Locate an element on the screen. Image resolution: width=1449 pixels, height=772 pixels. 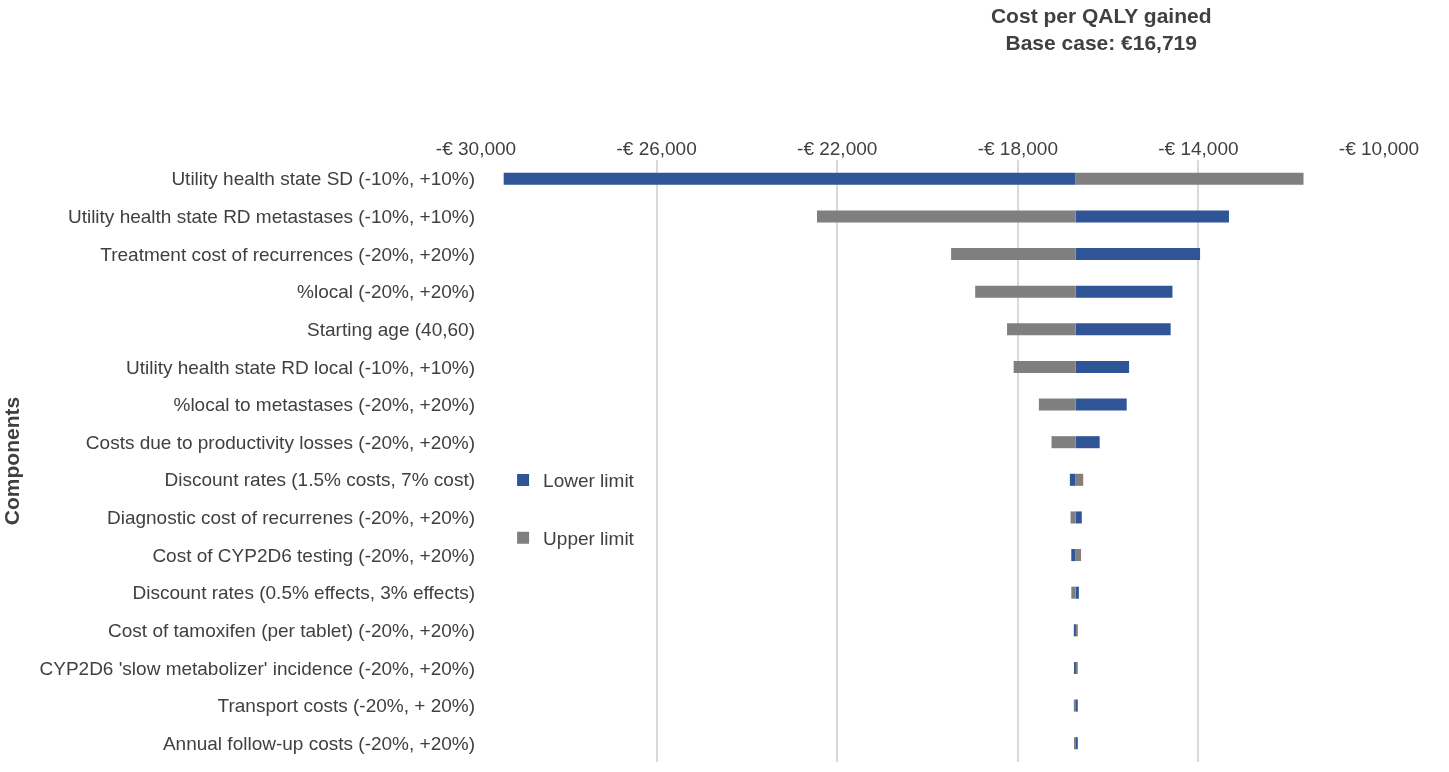
y-tick-label: Discount rates (0.5% effects, 3% effects) is located at coordinates (303, 593).